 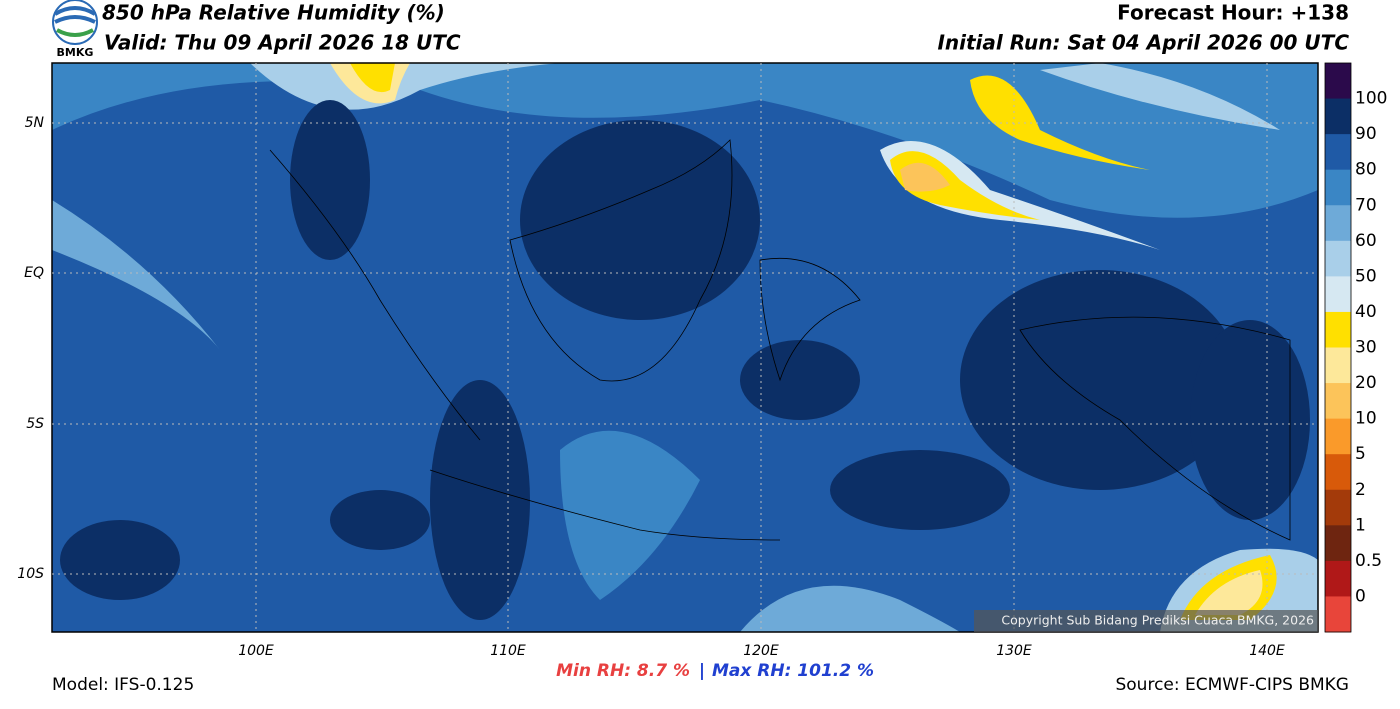 I want to click on colorbar-label: 1, so click(x=1360, y=525).